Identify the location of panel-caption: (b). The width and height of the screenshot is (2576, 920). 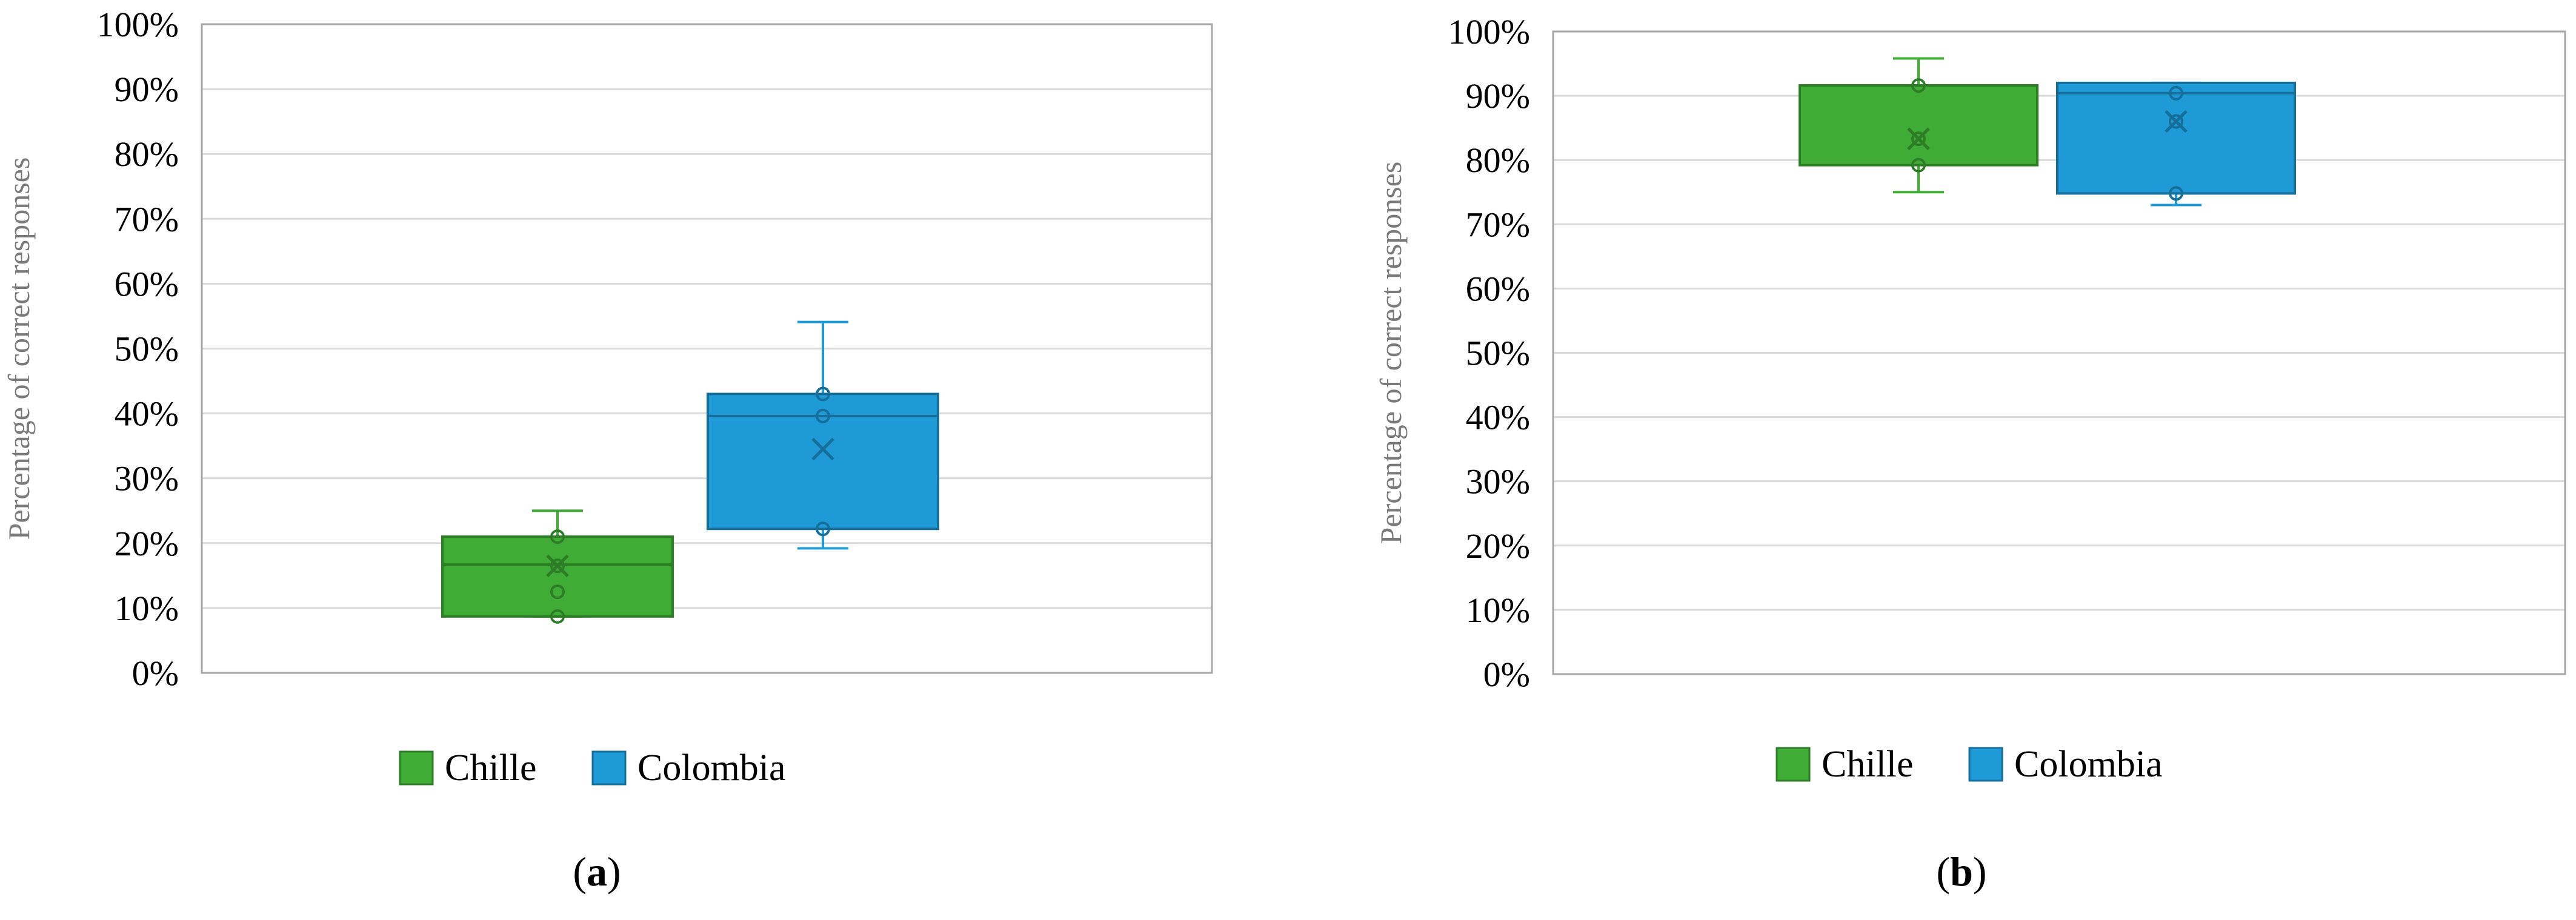
(1961, 872).